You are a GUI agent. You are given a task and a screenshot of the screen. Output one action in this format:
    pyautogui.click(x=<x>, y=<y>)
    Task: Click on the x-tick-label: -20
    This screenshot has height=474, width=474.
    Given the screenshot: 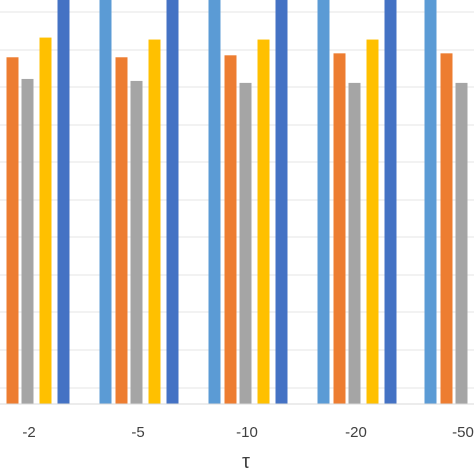 What is the action you would take?
    pyautogui.click(x=356, y=432)
    